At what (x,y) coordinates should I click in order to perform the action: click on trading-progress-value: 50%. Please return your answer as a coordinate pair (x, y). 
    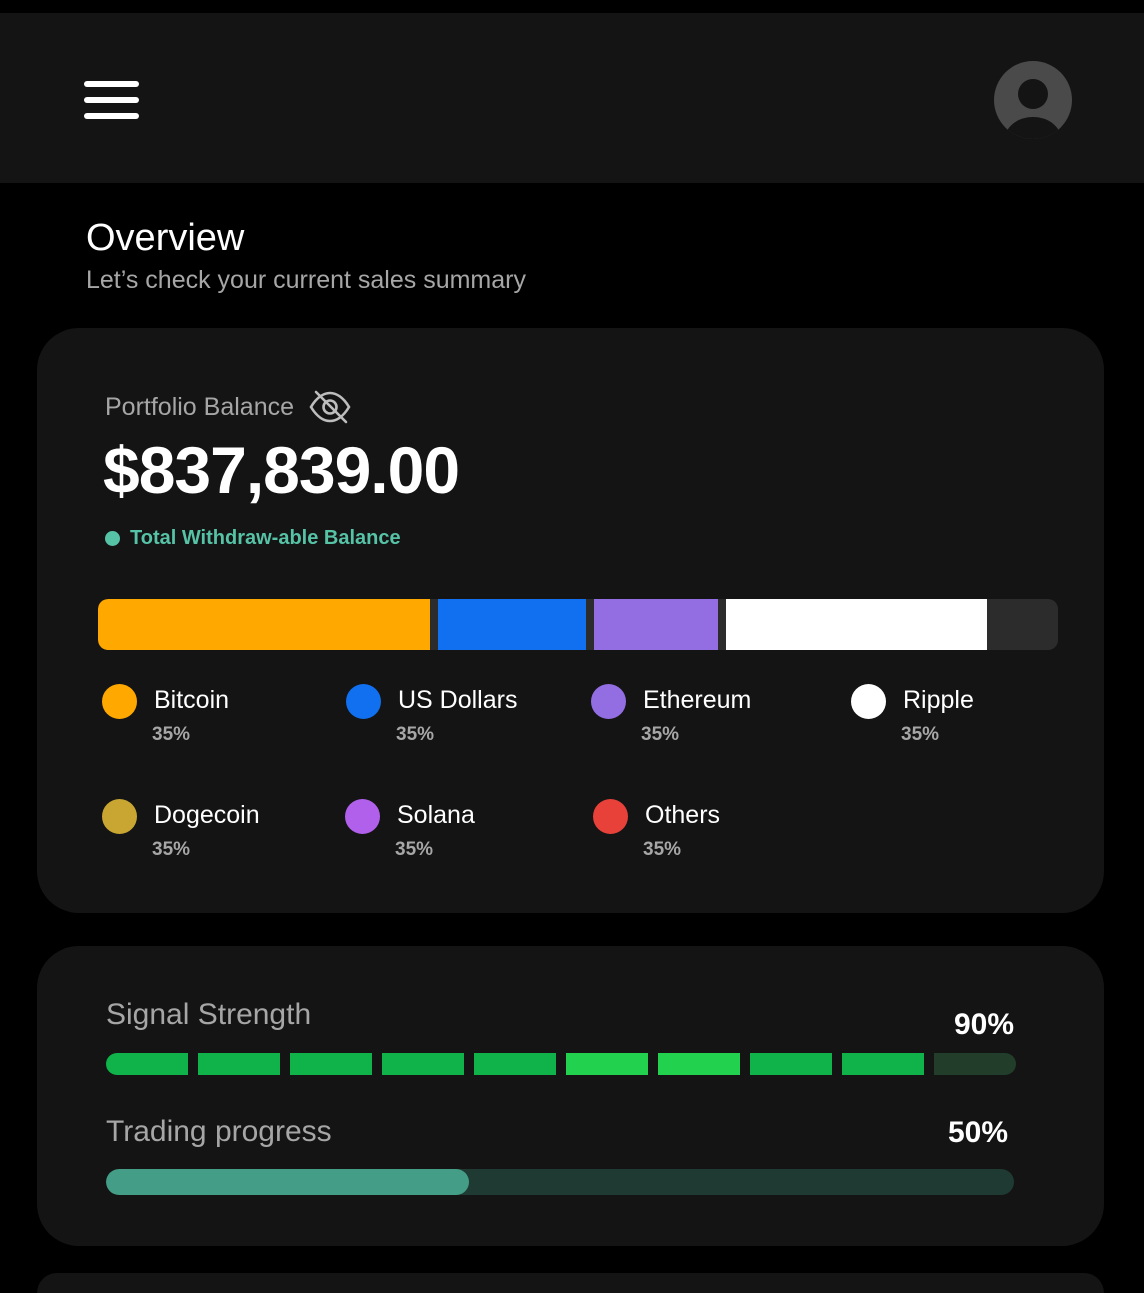
    Looking at the image, I should click on (978, 1132).